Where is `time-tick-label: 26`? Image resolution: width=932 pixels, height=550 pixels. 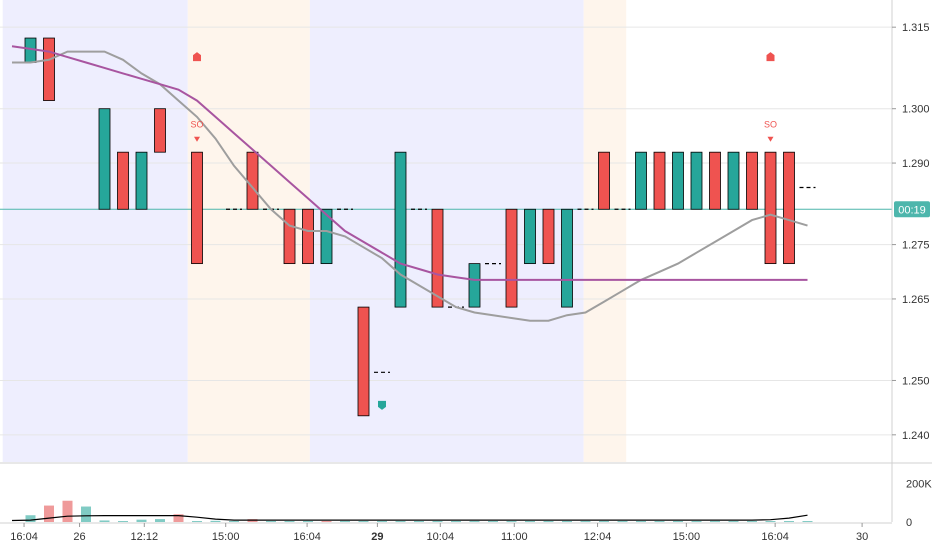
time-tick-label: 26 is located at coordinates (79, 537).